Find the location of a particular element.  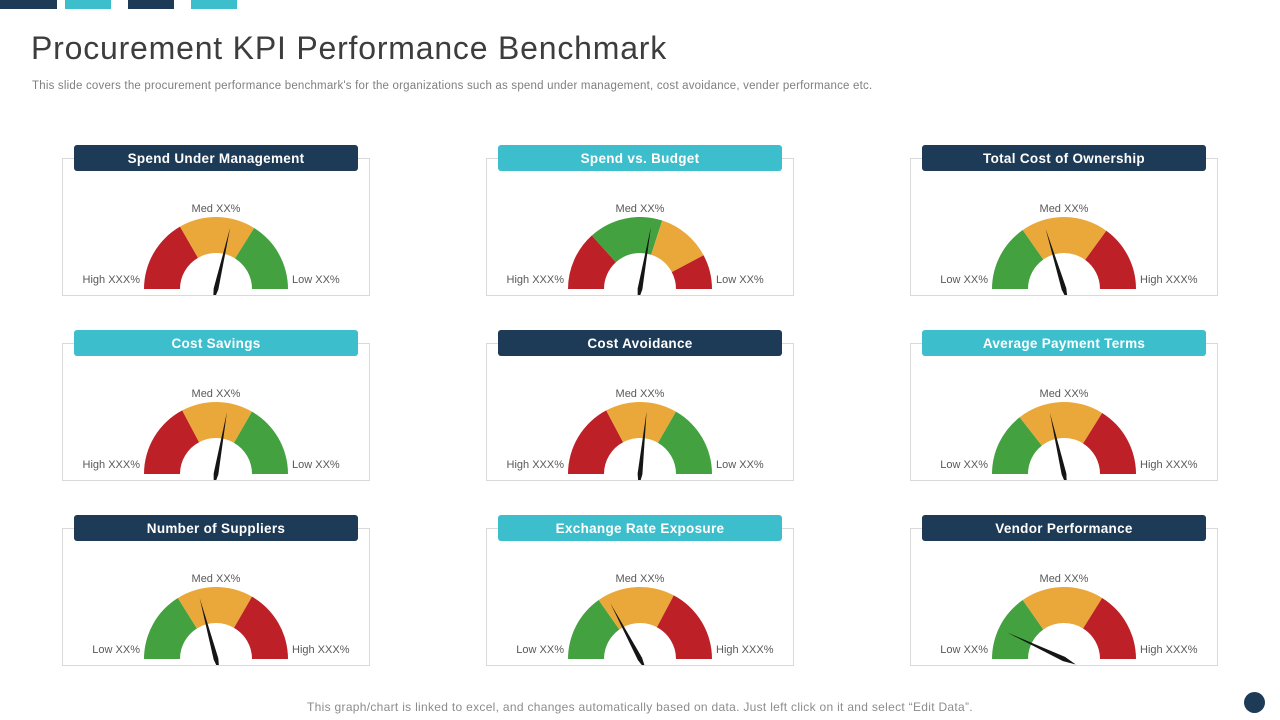

corner-dot is located at coordinates (1254, 702).